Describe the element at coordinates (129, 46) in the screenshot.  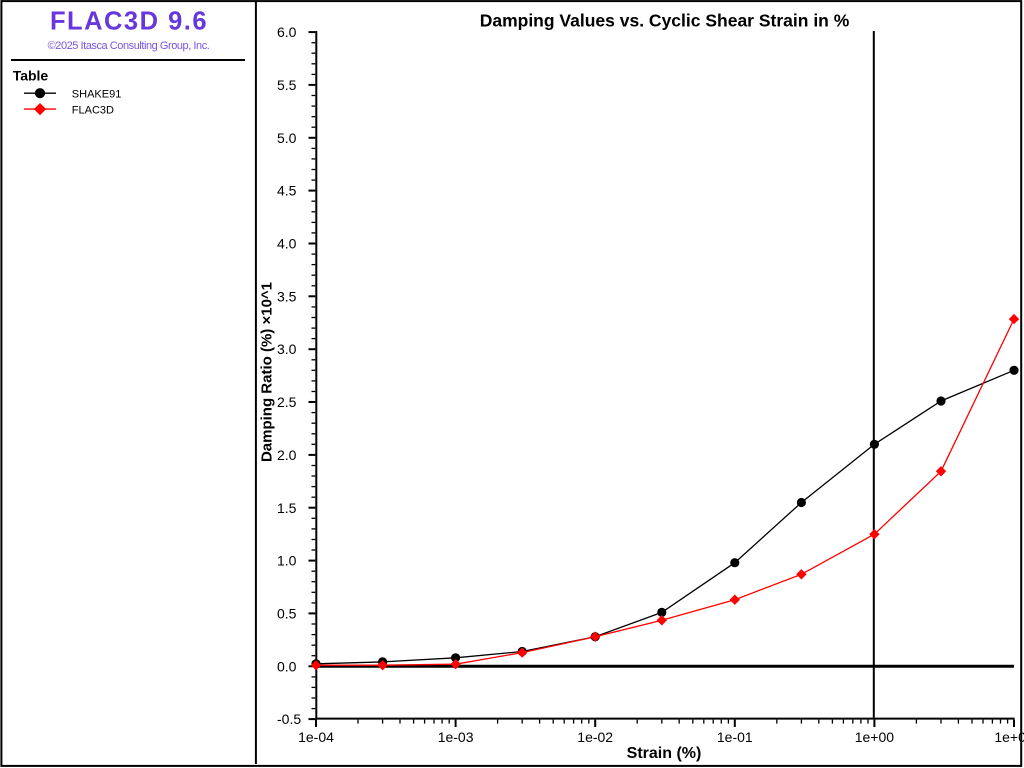
I see `svg-text:©2025 Itasca Consulting Group,: ©2025 Itasca Consulting Group, Inc.` at that location.